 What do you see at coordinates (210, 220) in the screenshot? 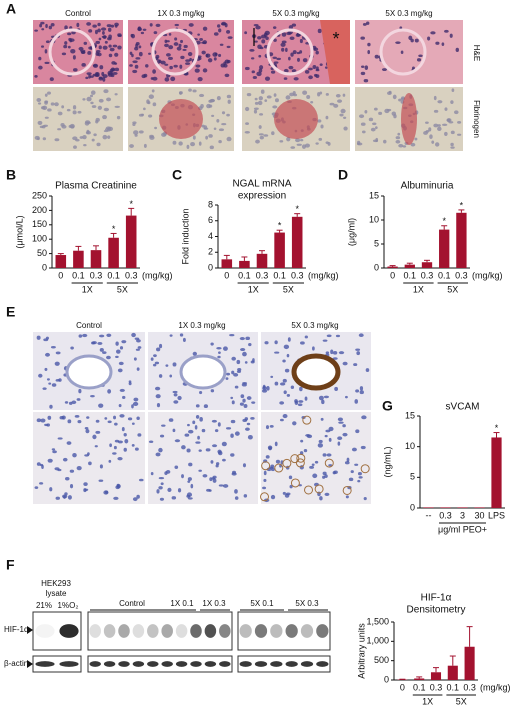
I see `y-tick-label: 6` at bounding box center [210, 220].